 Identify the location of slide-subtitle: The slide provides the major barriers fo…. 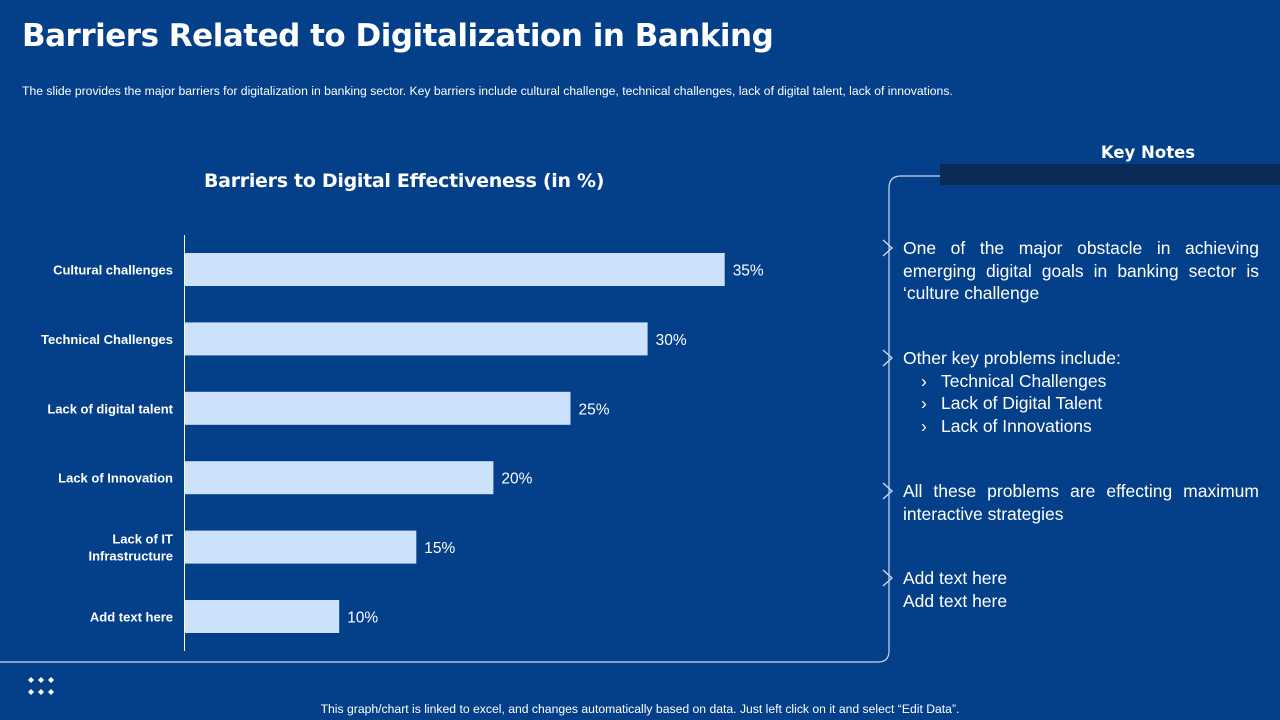
(487, 91).